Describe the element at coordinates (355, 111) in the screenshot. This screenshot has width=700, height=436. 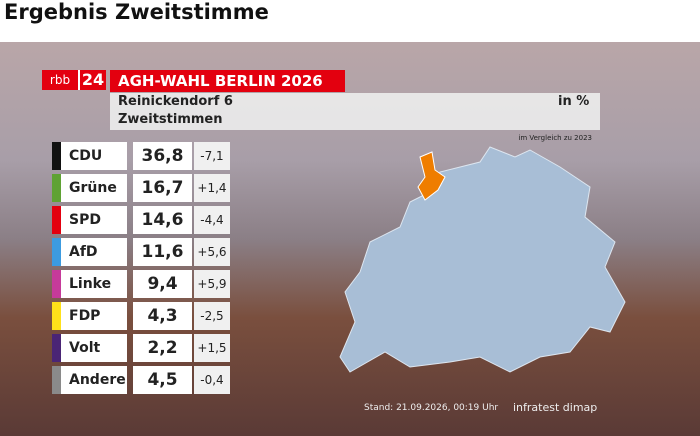
I see `header-box` at that location.